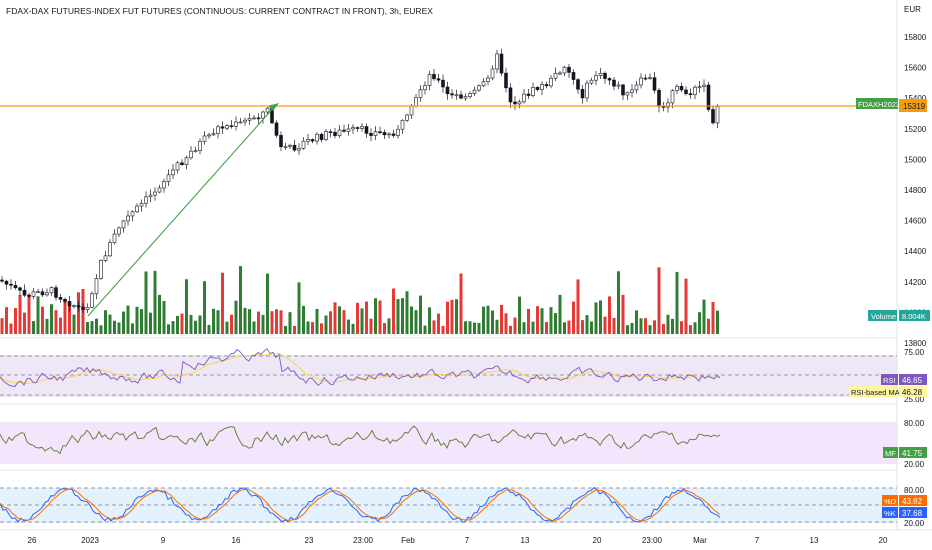 The width and height of the screenshot is (932, 550). I want to click on trend-arrow-line, so click(182, 210).